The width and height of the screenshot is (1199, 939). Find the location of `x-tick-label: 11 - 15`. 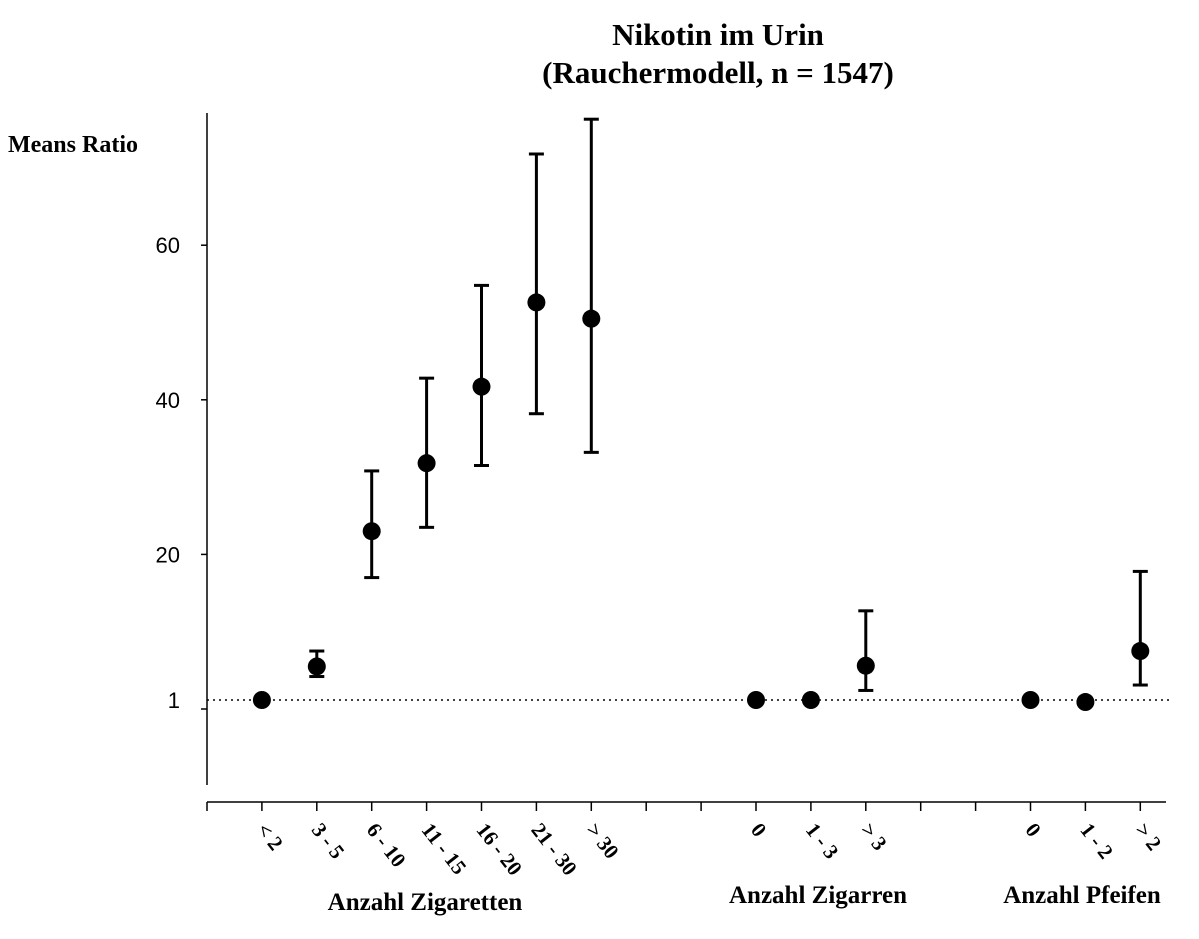

x-tick-label: 11 - 15 is located at coordinates (444, 848).